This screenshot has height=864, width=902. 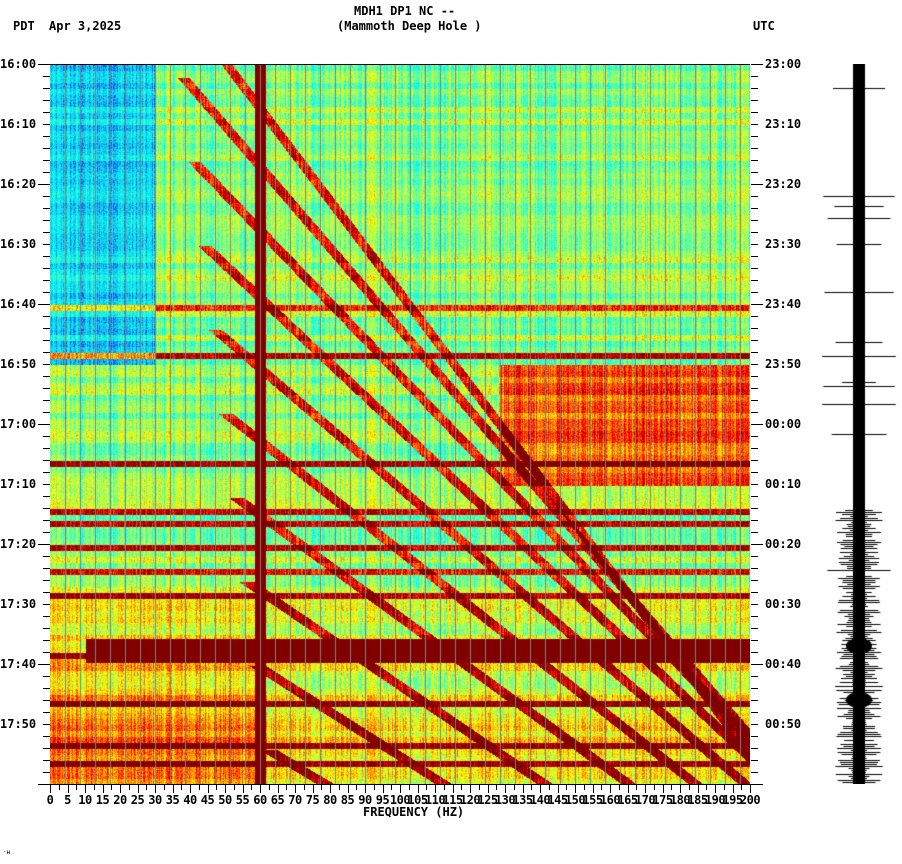 I want to click on x-tick-label: 40, so click(x=190, y=800).